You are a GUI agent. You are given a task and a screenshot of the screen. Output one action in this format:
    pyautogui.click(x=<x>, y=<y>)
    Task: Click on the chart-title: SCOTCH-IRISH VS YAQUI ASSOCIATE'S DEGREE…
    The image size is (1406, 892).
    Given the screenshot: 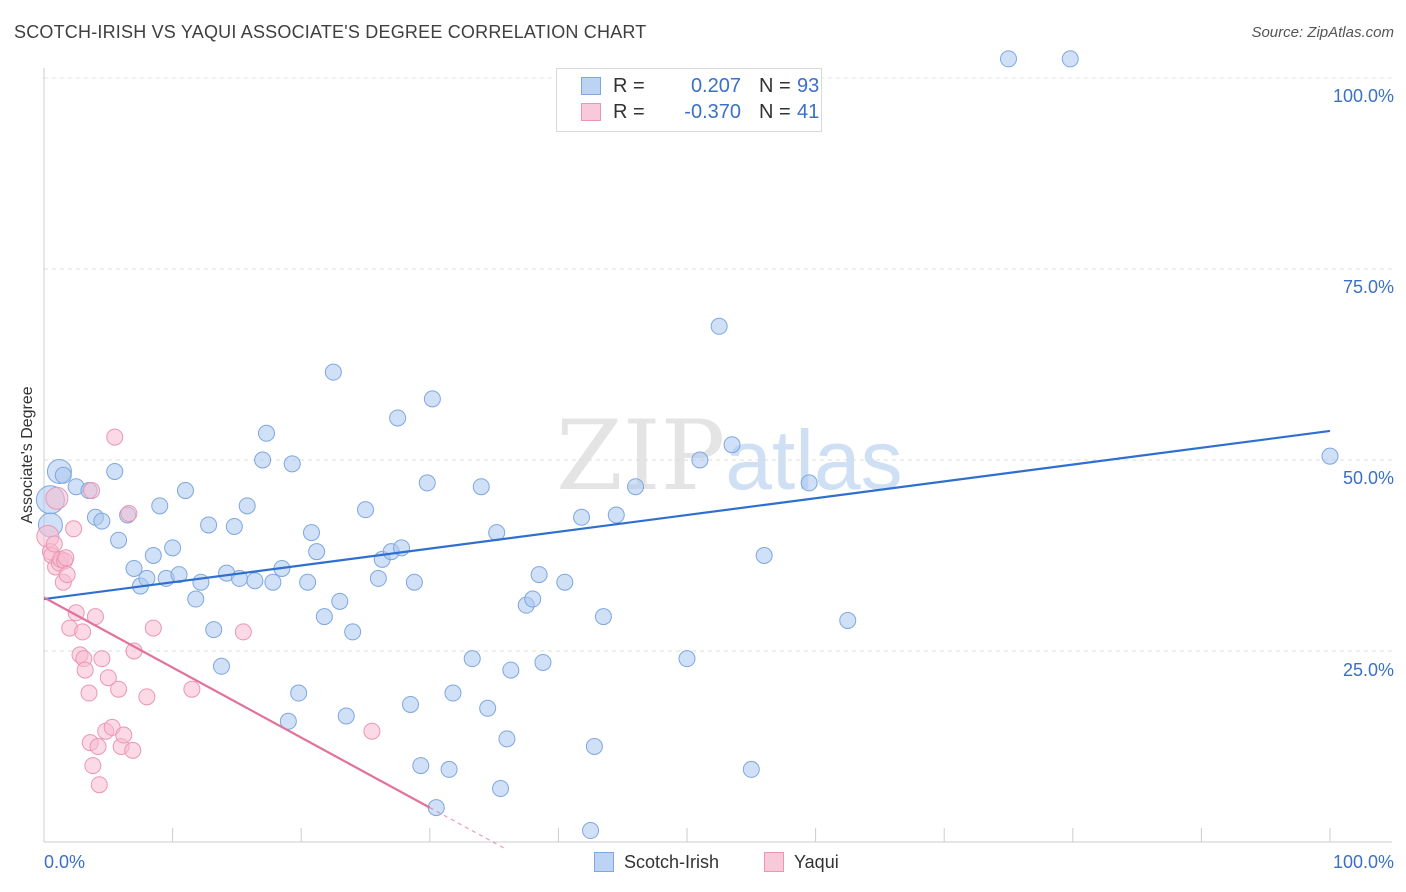 What is the action you would take?
    pyautogui.click(x=330, y=32)
    